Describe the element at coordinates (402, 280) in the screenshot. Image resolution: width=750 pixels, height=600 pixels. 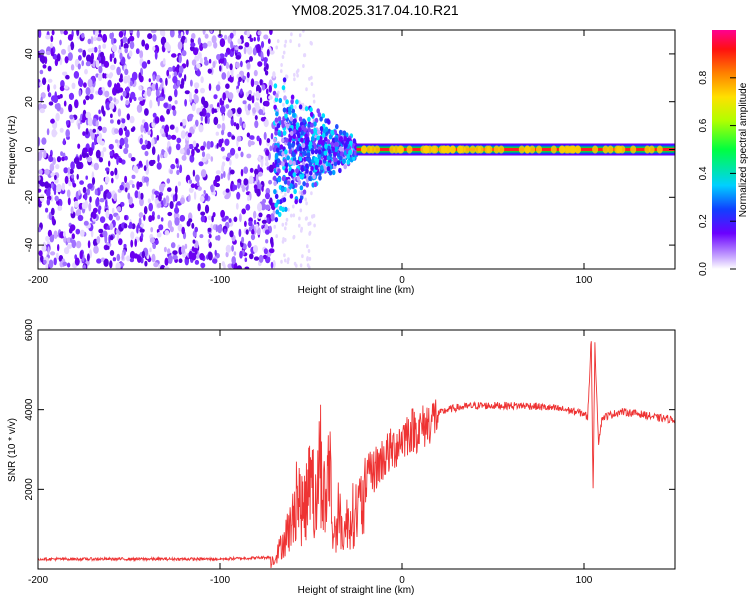
I see `x-tick-label: 0` at that location.